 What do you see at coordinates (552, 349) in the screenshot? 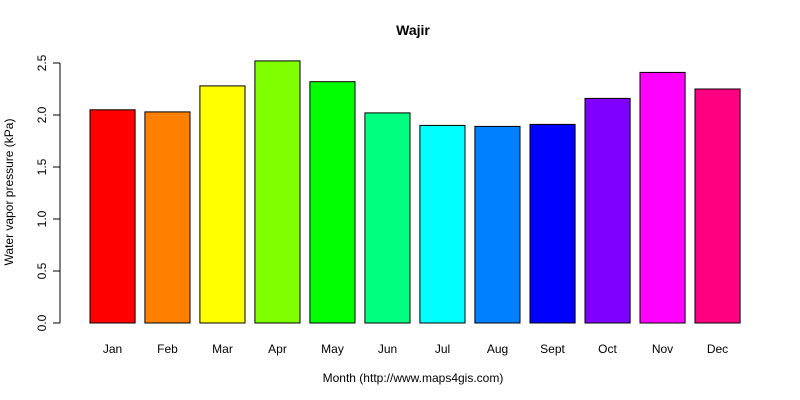
I see `x-tick-label: Sept` at bounding box center [552, 349].